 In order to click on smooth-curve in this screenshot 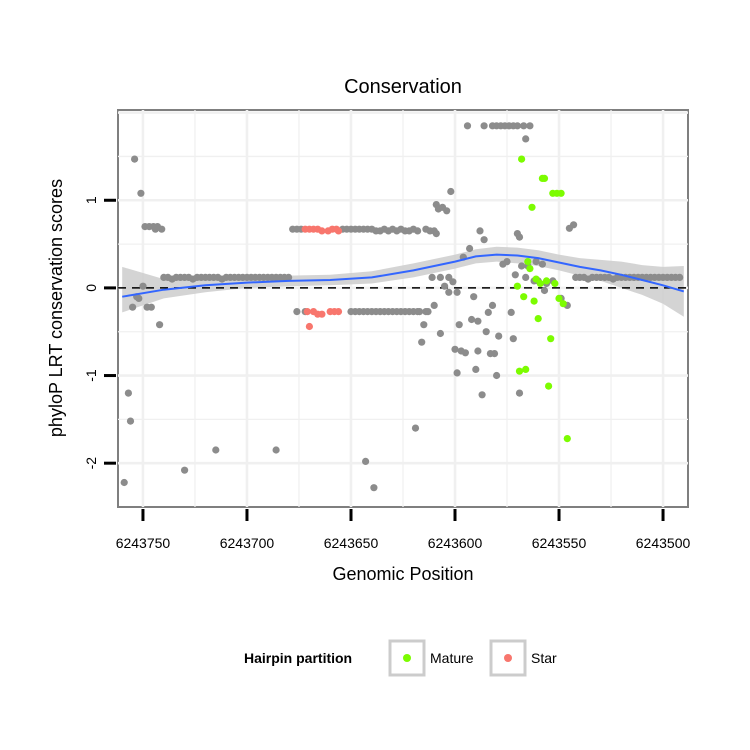, I will do `click(403, 275)`.